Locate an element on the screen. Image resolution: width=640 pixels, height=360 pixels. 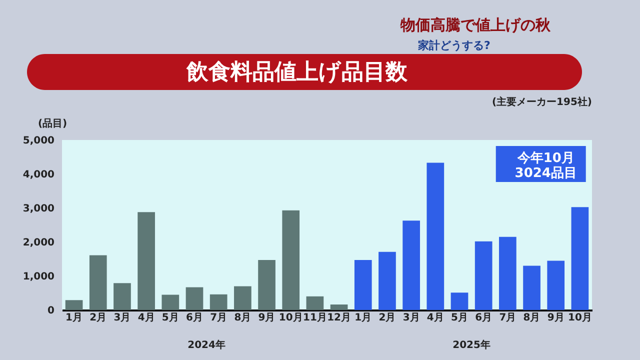
y-axis-title: (品目) is located at coordinates (53, 124).